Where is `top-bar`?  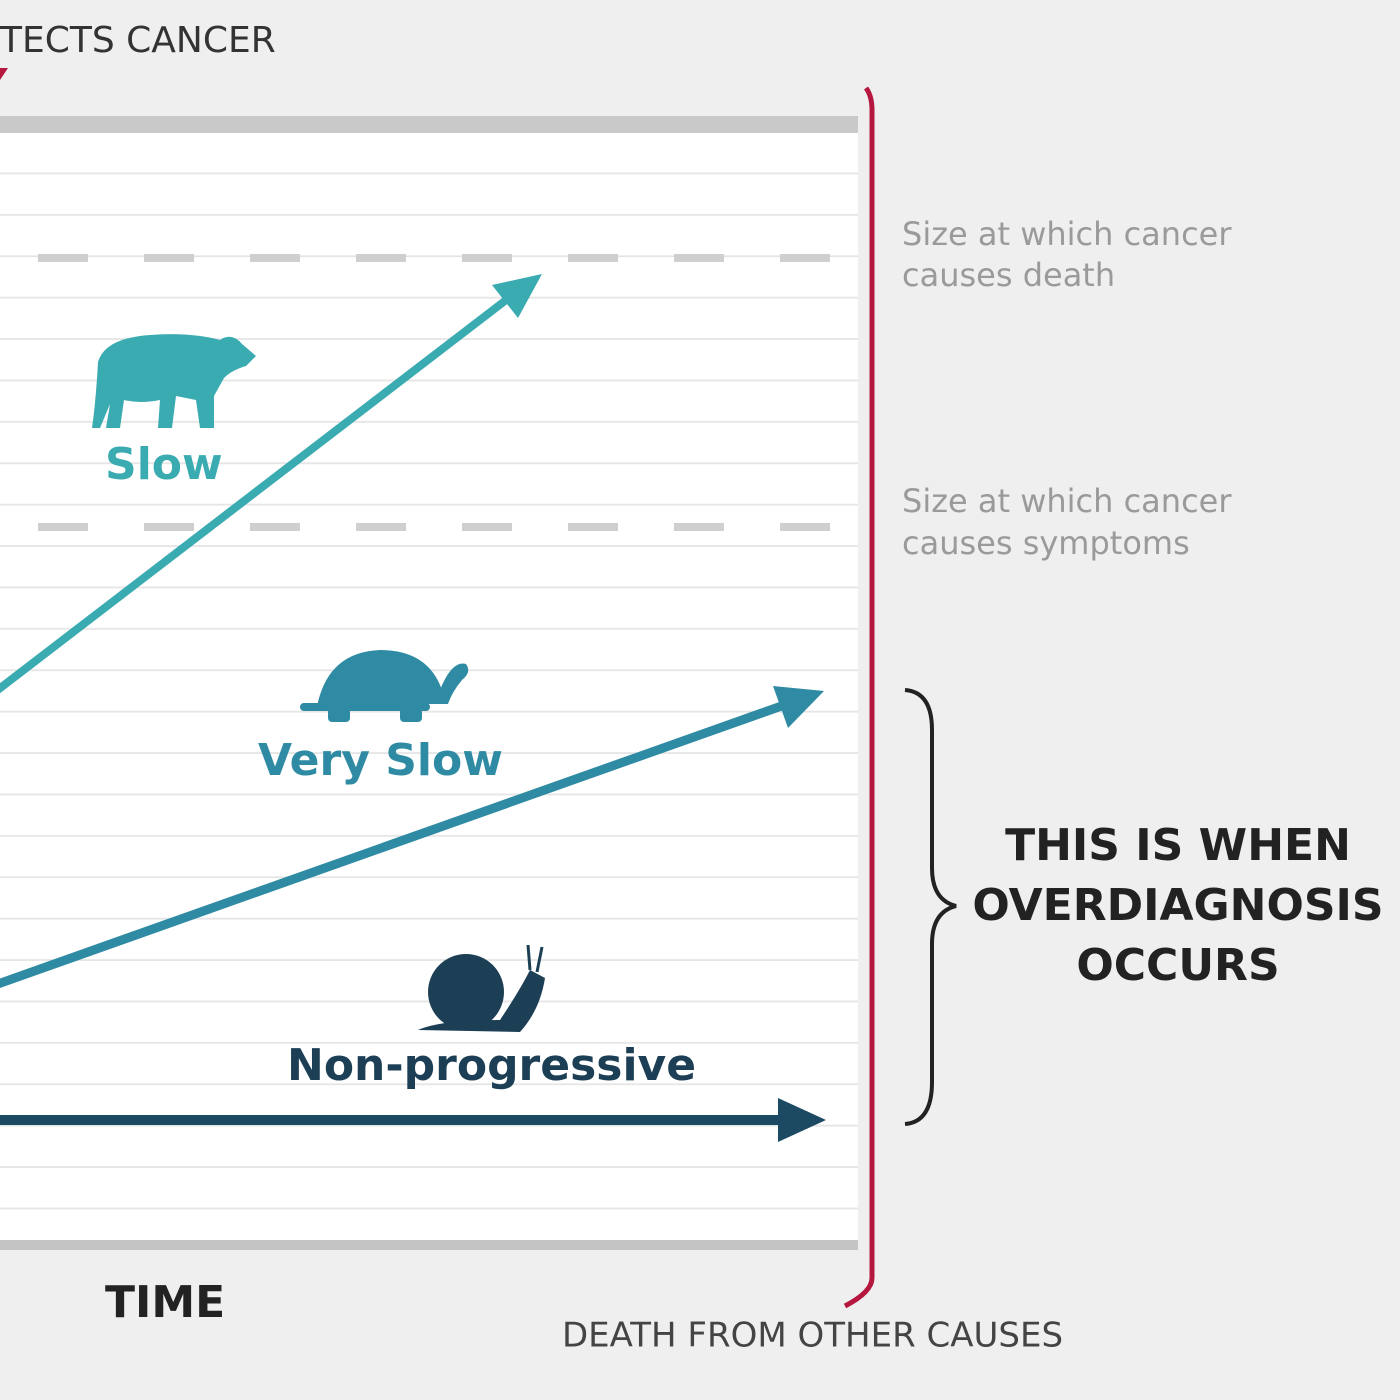 top-bar is located at coordinates (429, 124).